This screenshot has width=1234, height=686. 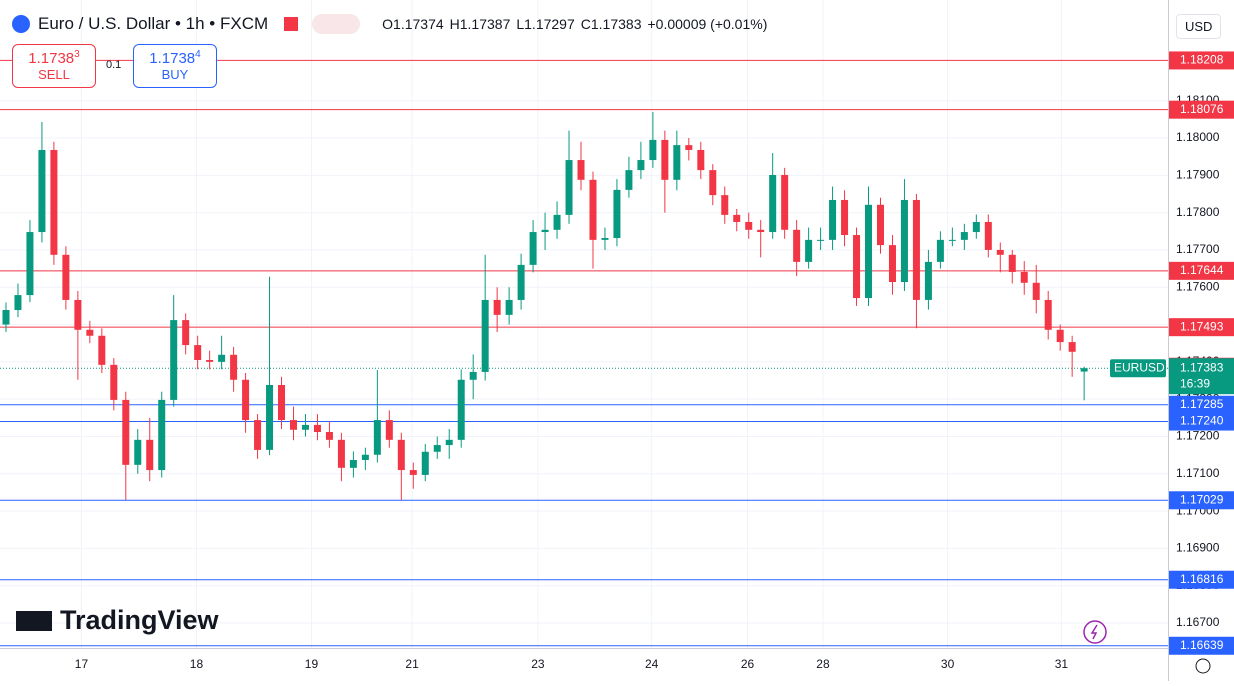 What do you see at coordinates (1202, 579) in the screenshot?
I see `level-label: 1.16816` at bounding box center [1202, 579].